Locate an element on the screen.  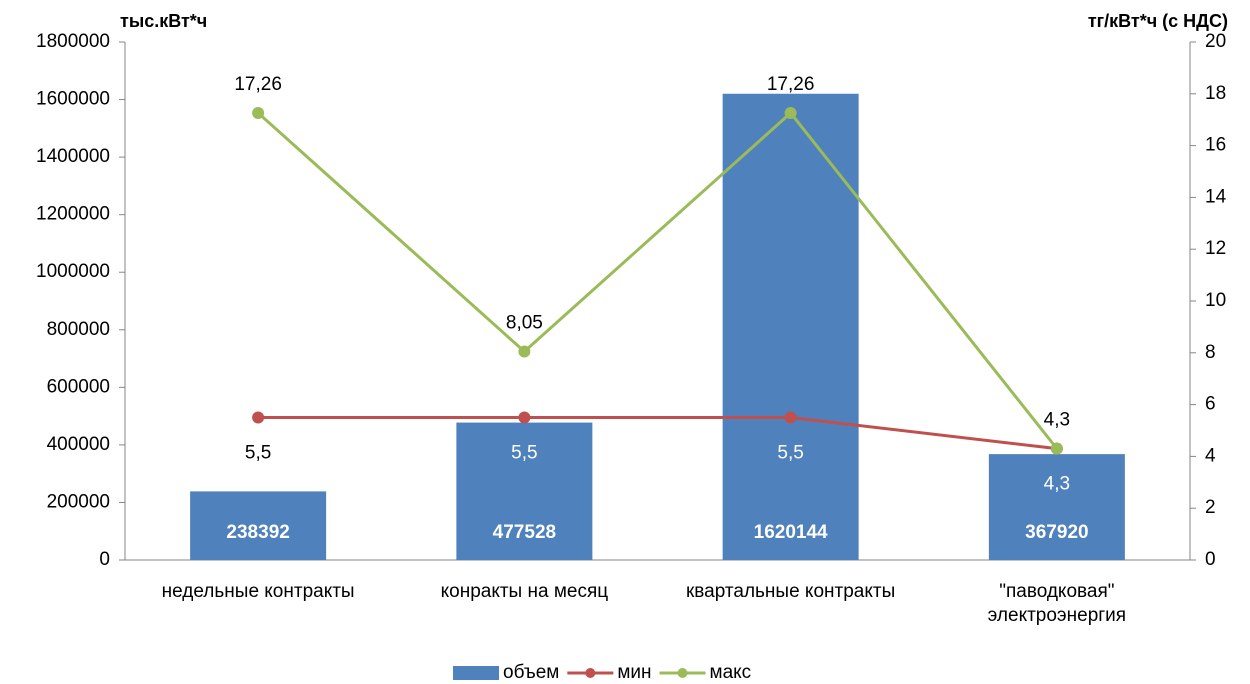
x-tick-label: квартальные контракты is located at coordinates (790, 591).